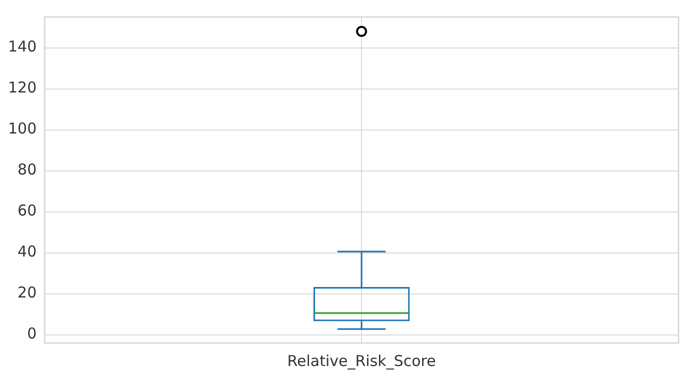 The width and height of the screenshot is (685, 385). Describe the element at coordinates (32, 333) in the screenshot. I see `y-tick-label: 0` at that location.